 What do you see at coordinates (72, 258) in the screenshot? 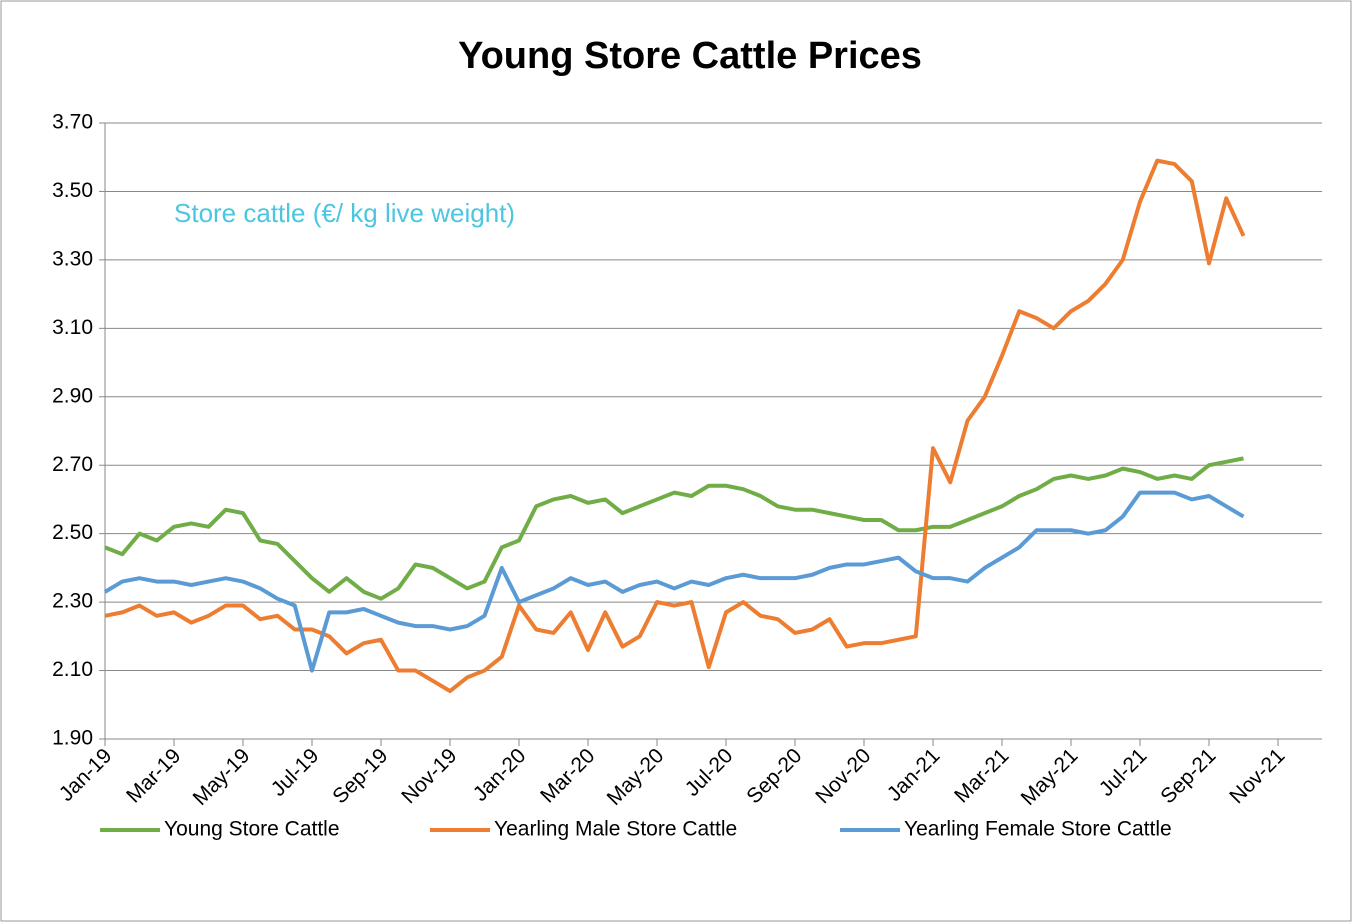
I see `y-tick-label: 3.30` at bounding box center [72, 258].